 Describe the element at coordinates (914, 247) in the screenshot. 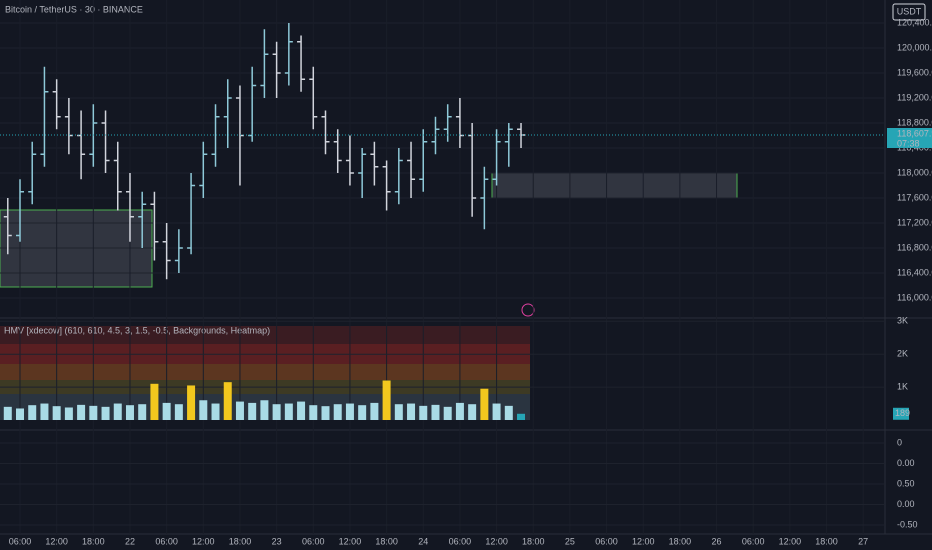

I see `y-tick-label: 116,800.00` at that location.